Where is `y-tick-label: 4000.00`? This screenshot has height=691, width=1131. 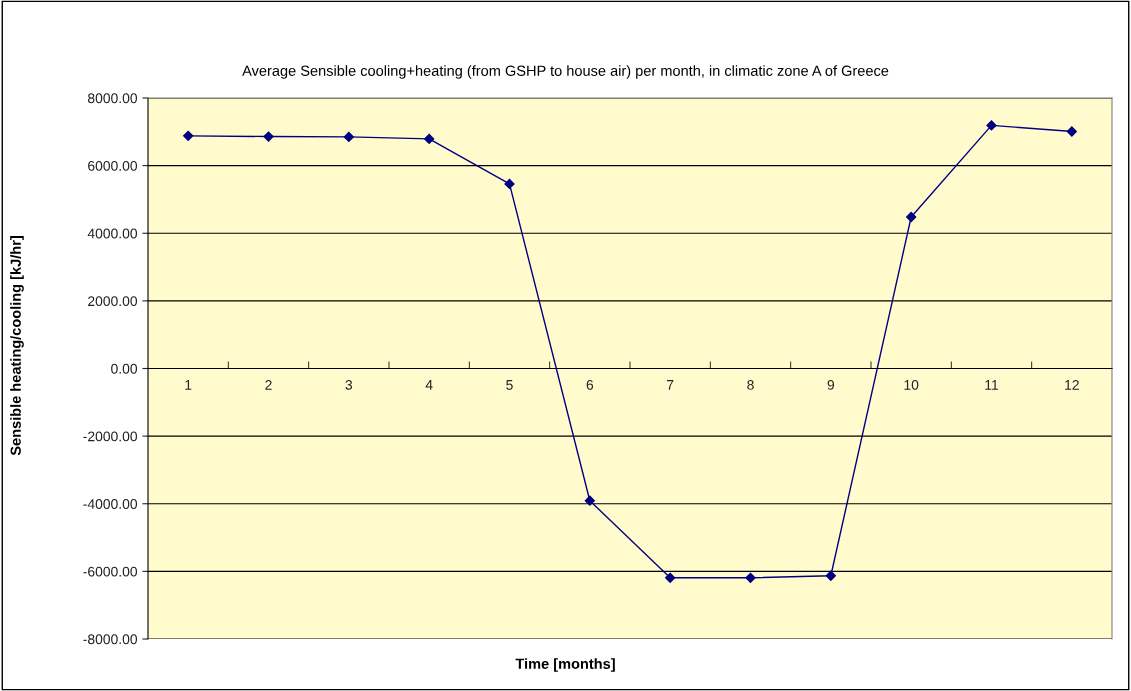 y-tick-label: 4000.00 is located at coordinates (112, 233).